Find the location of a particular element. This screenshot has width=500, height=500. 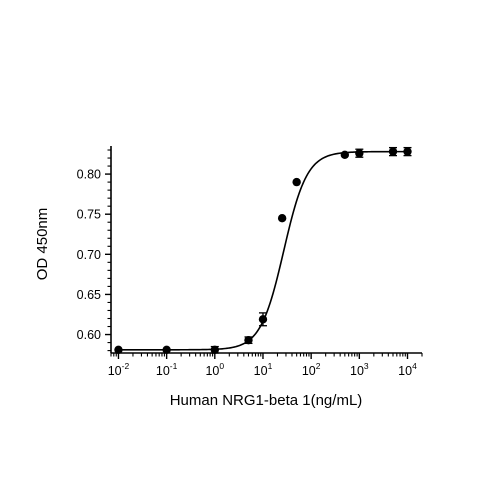

x-tick-exponent: 3 is located at coordinates (366, 366).